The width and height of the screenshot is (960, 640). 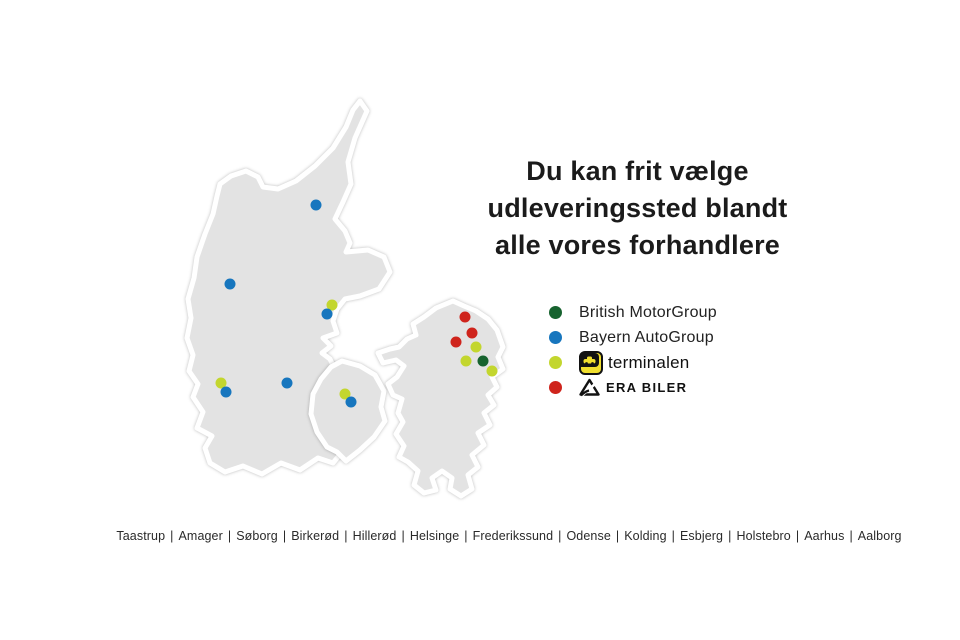 What do you see at coordinates (649, 362) in the screenshot?
I see `legend-label: terminalen` at bounding box center [649, 362].